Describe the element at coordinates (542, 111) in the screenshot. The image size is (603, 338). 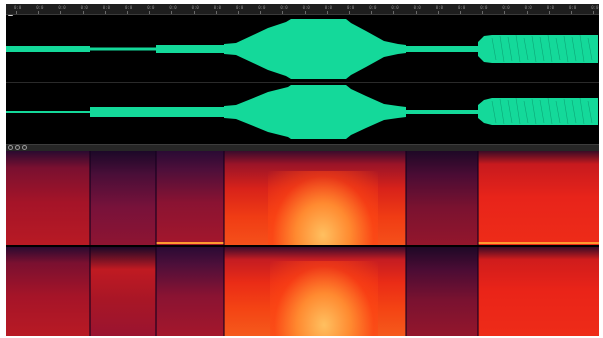
I see `waveform-channel-2-texture` at that location.